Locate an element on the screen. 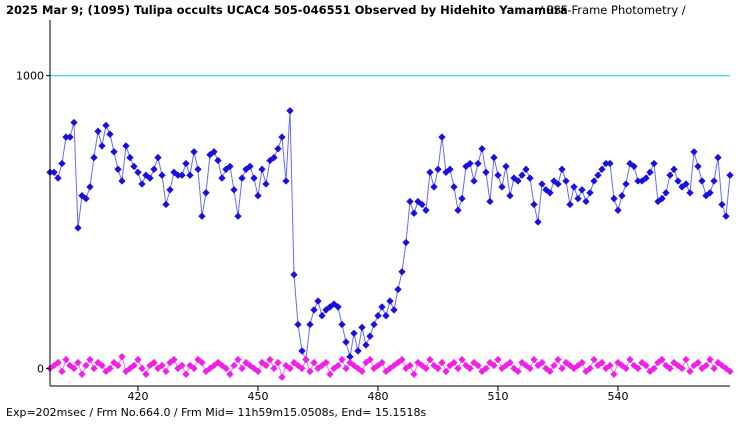 The image size is (740, 425). chart-subtitle: / PSF-Frame Photometry / is located at coordinates (612, 10).